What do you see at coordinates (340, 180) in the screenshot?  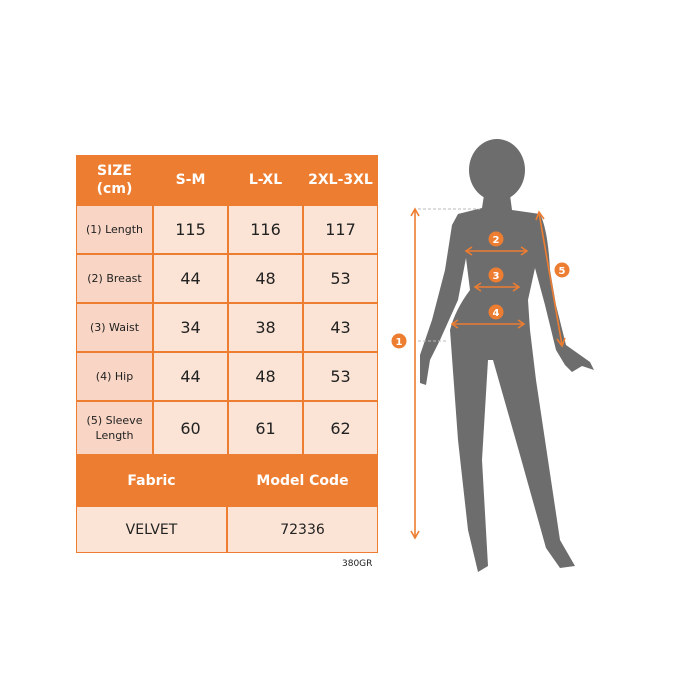 I see `size-2xl-3xl-header: 2XL-3XL` at bounding box center [340, 180].